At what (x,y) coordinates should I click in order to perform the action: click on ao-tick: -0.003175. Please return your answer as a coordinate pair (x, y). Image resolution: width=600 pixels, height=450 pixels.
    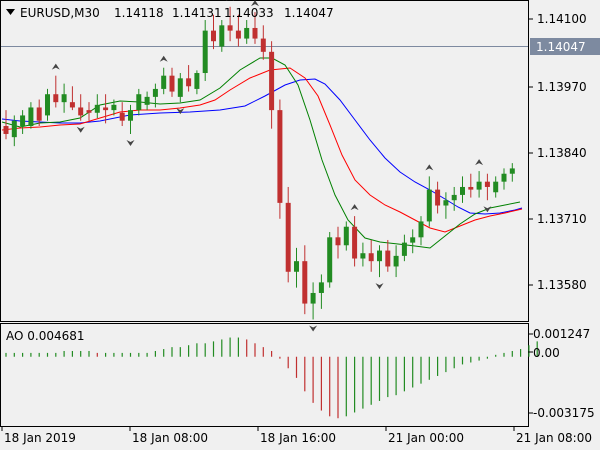
    Looking at the image, I should click on (564, 413).